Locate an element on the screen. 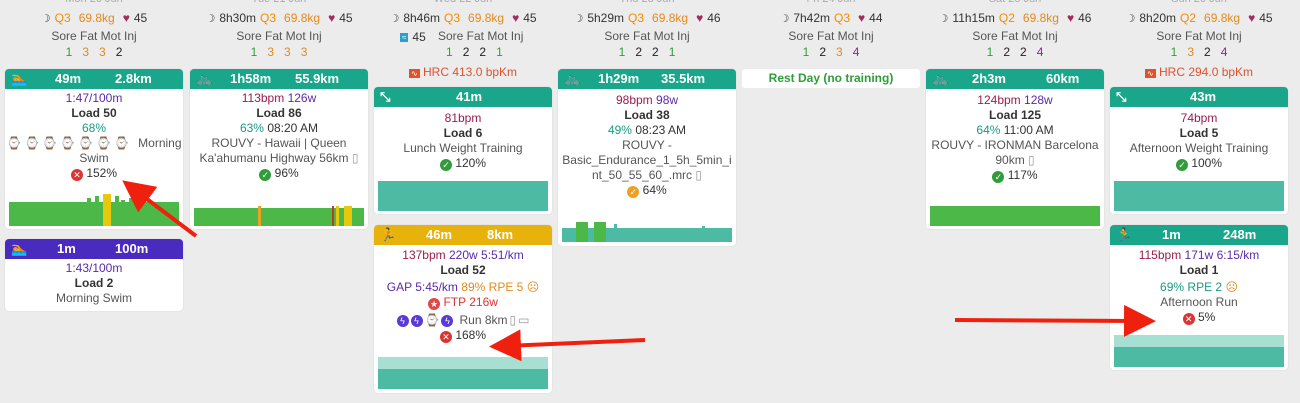  watch-icons: ⌚ ⌚ ⌚ ⌚ ⌚ ⌚ ⌚ Morning is located at coordinates (94, 143).